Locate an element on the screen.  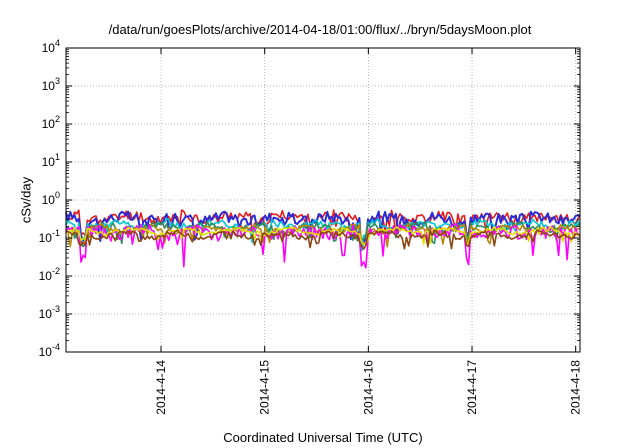
y-tick-label: 10¹ is located at coordinates (51, 160).